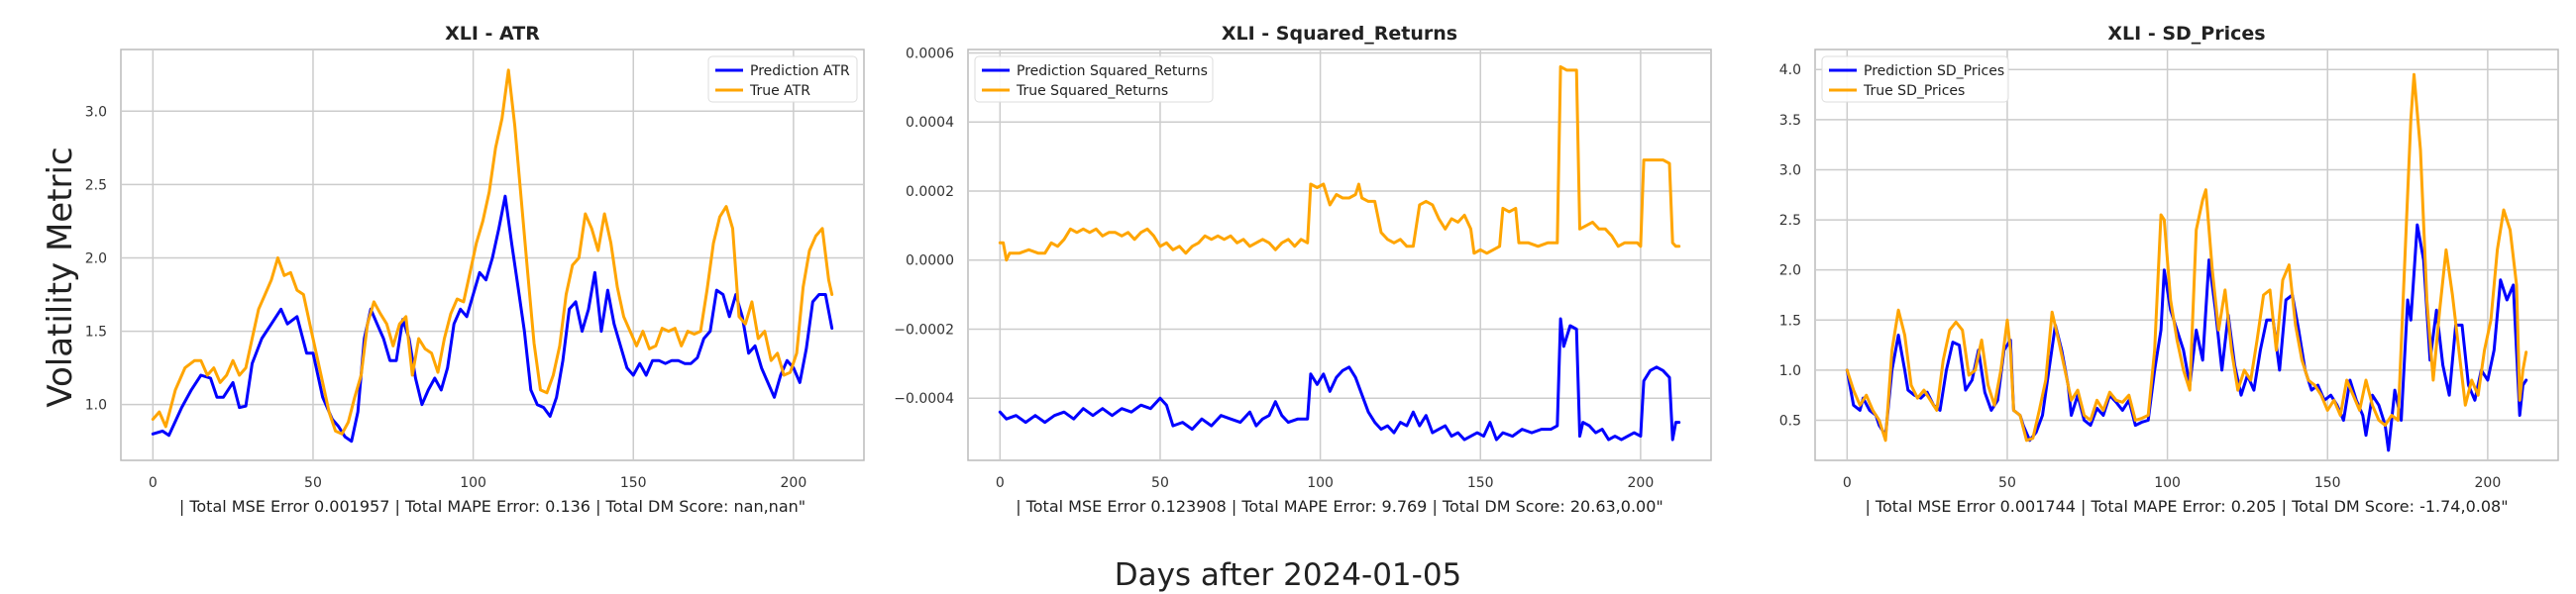 This screenshot has width=2576, height=594. Describe the element at coordinates (930, 123) in the screenshot. I see `y-tick-label: 0.0004` at that location.